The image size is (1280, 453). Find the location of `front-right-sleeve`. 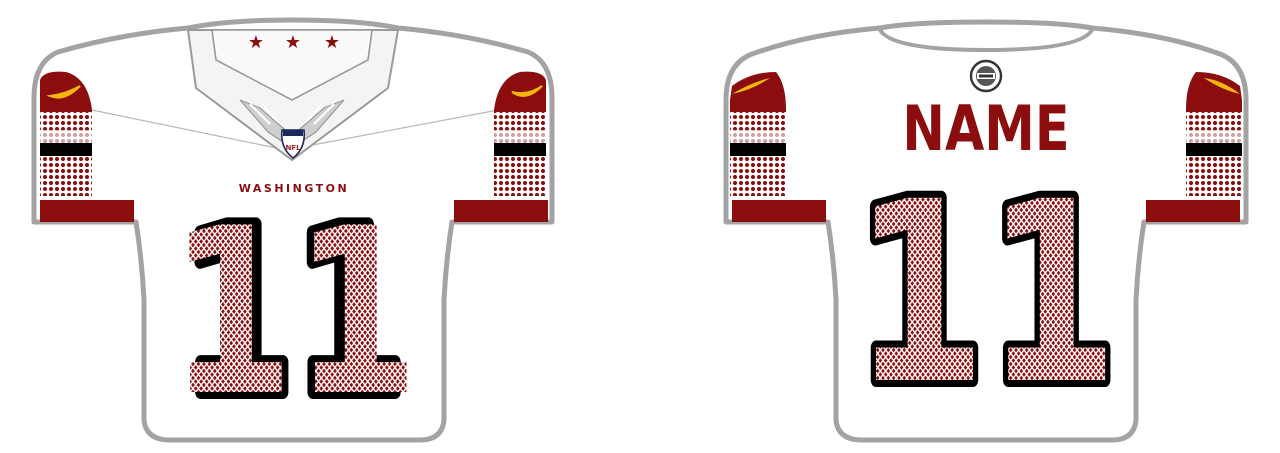

front-right-sleeve is located at coordinates (501, 146).